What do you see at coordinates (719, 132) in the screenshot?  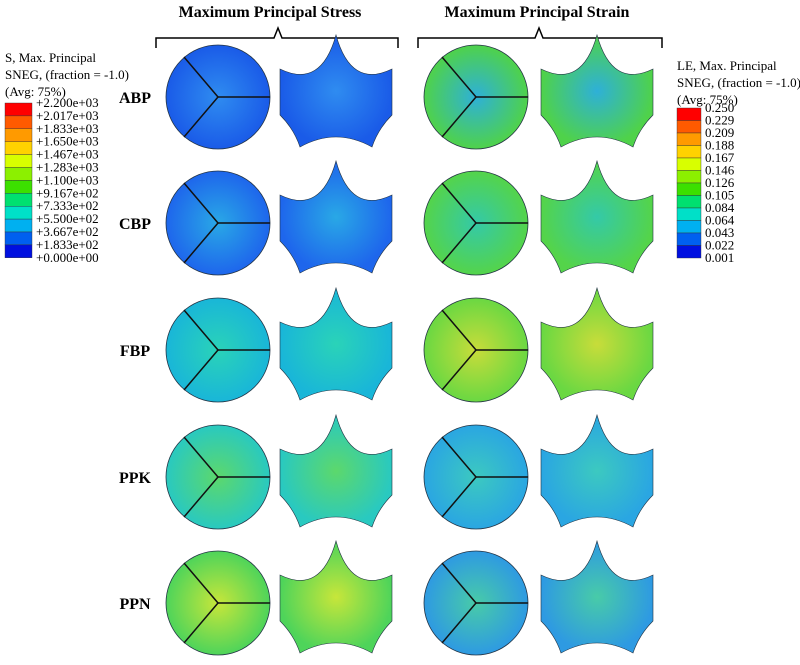 I see `legend-label: 0.209` at bounding box center [719, 132].